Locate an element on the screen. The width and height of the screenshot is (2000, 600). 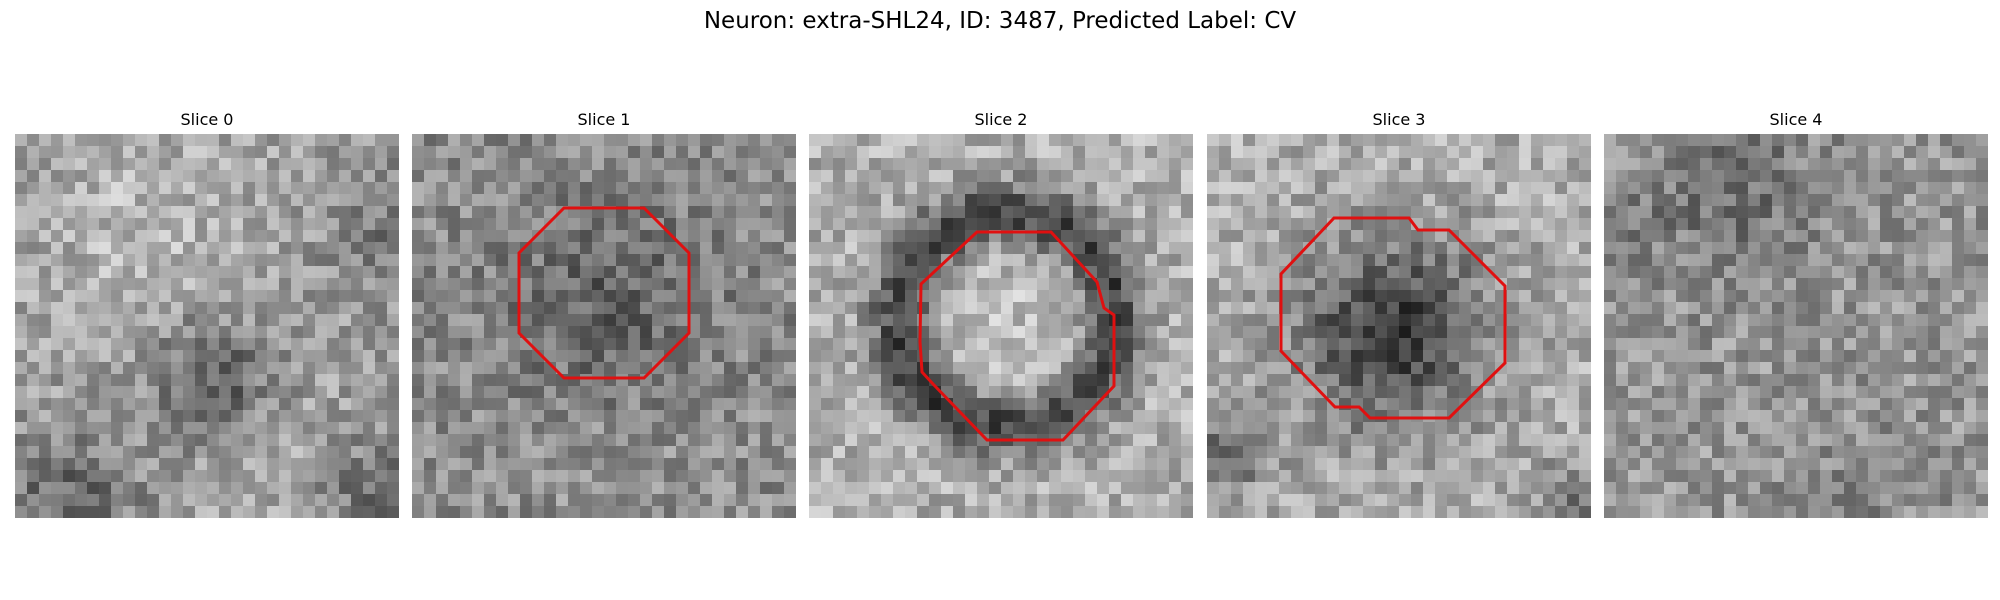
slice-panel-3: Slice 3 is located at coordinates (1399, 313).